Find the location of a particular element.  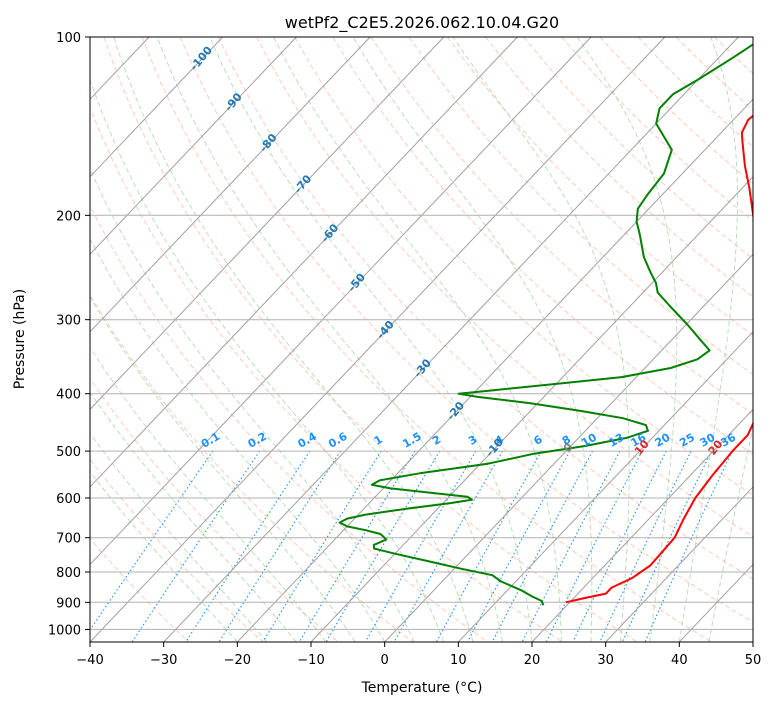

mixing-ratio-label: 20 is located at coordinates (663, 440).